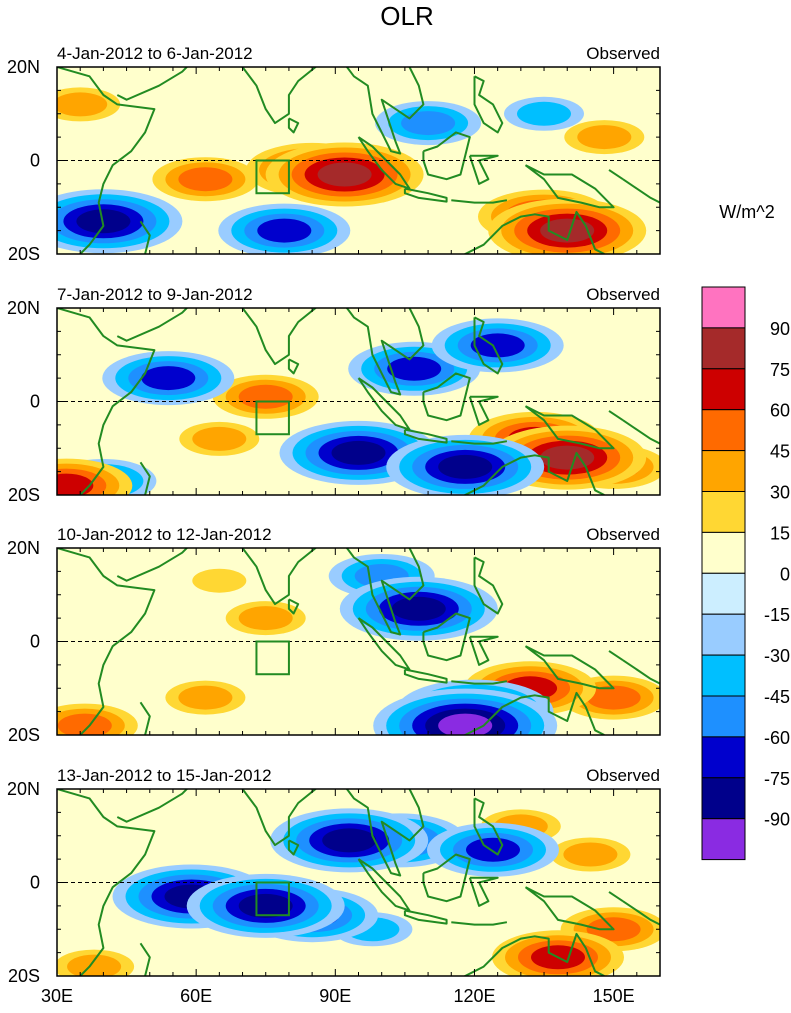  I want to click on colorbar-level: 45, so click(780, 452).